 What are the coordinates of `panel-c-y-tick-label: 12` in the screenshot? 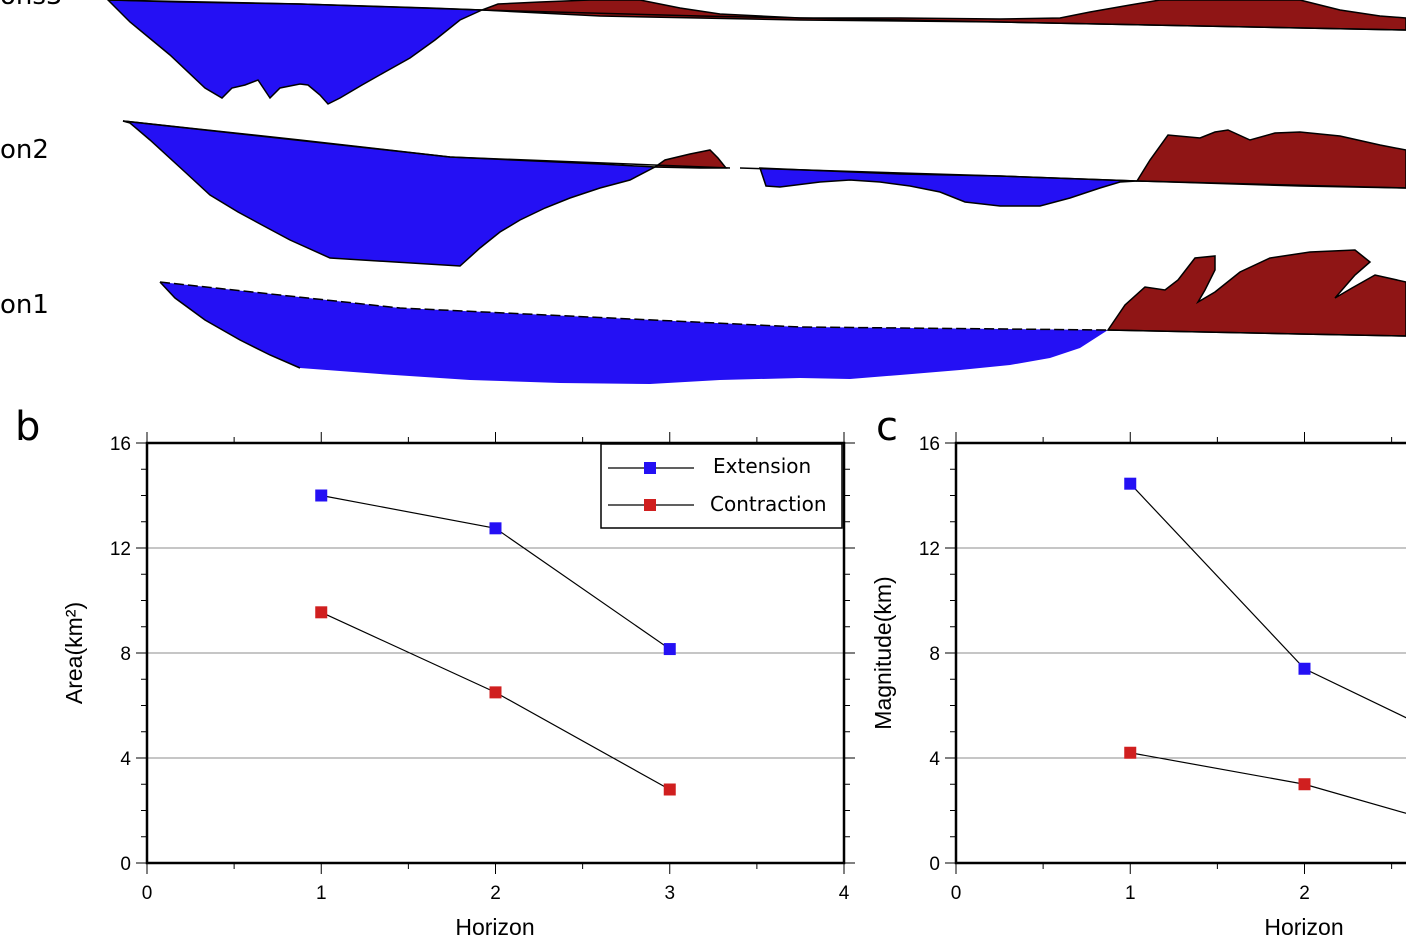 It's located at (929, 549).